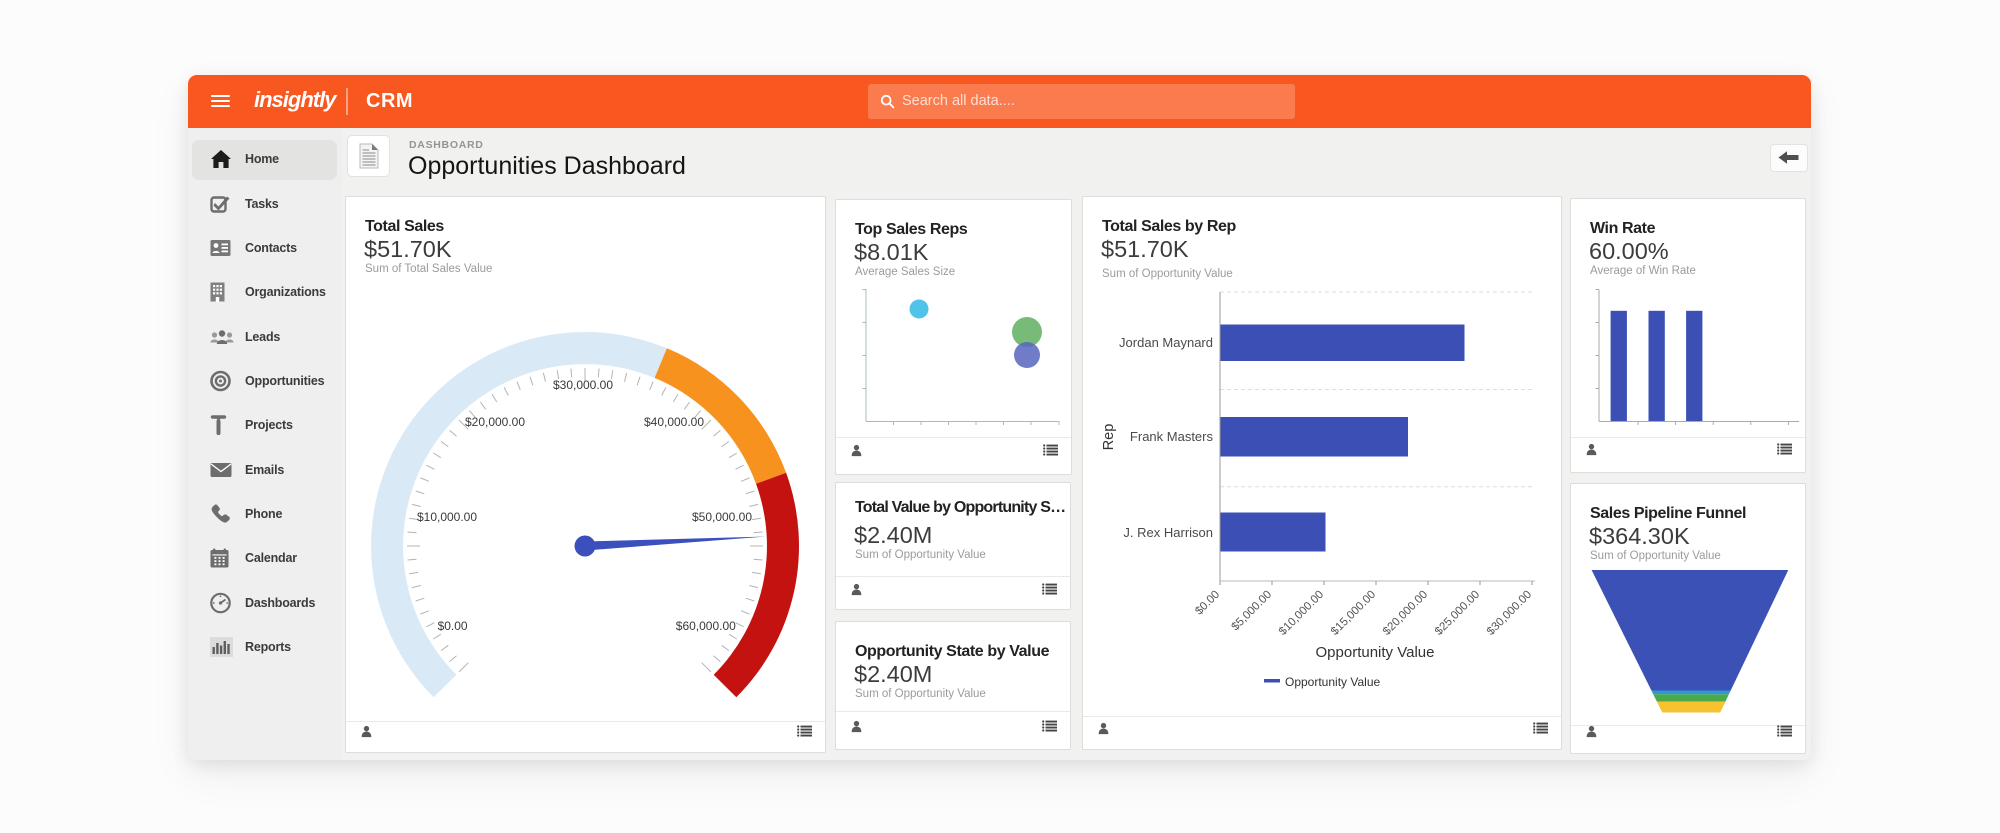 The height and width of the screenshot is (833, 2000). What do you see at coordinates (1207, 603) in the screenshot?
I see `svg-text: $0.00` at bounding box center [1207, 603].